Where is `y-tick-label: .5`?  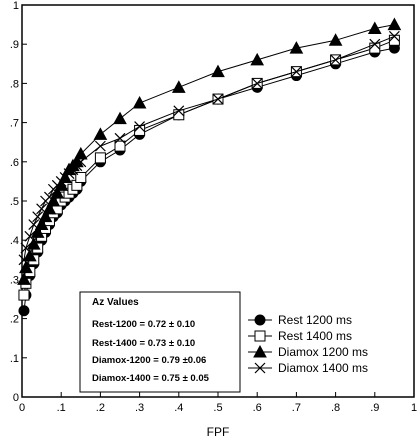 y-tick-label: .5 is located at coordinates (14, 202).